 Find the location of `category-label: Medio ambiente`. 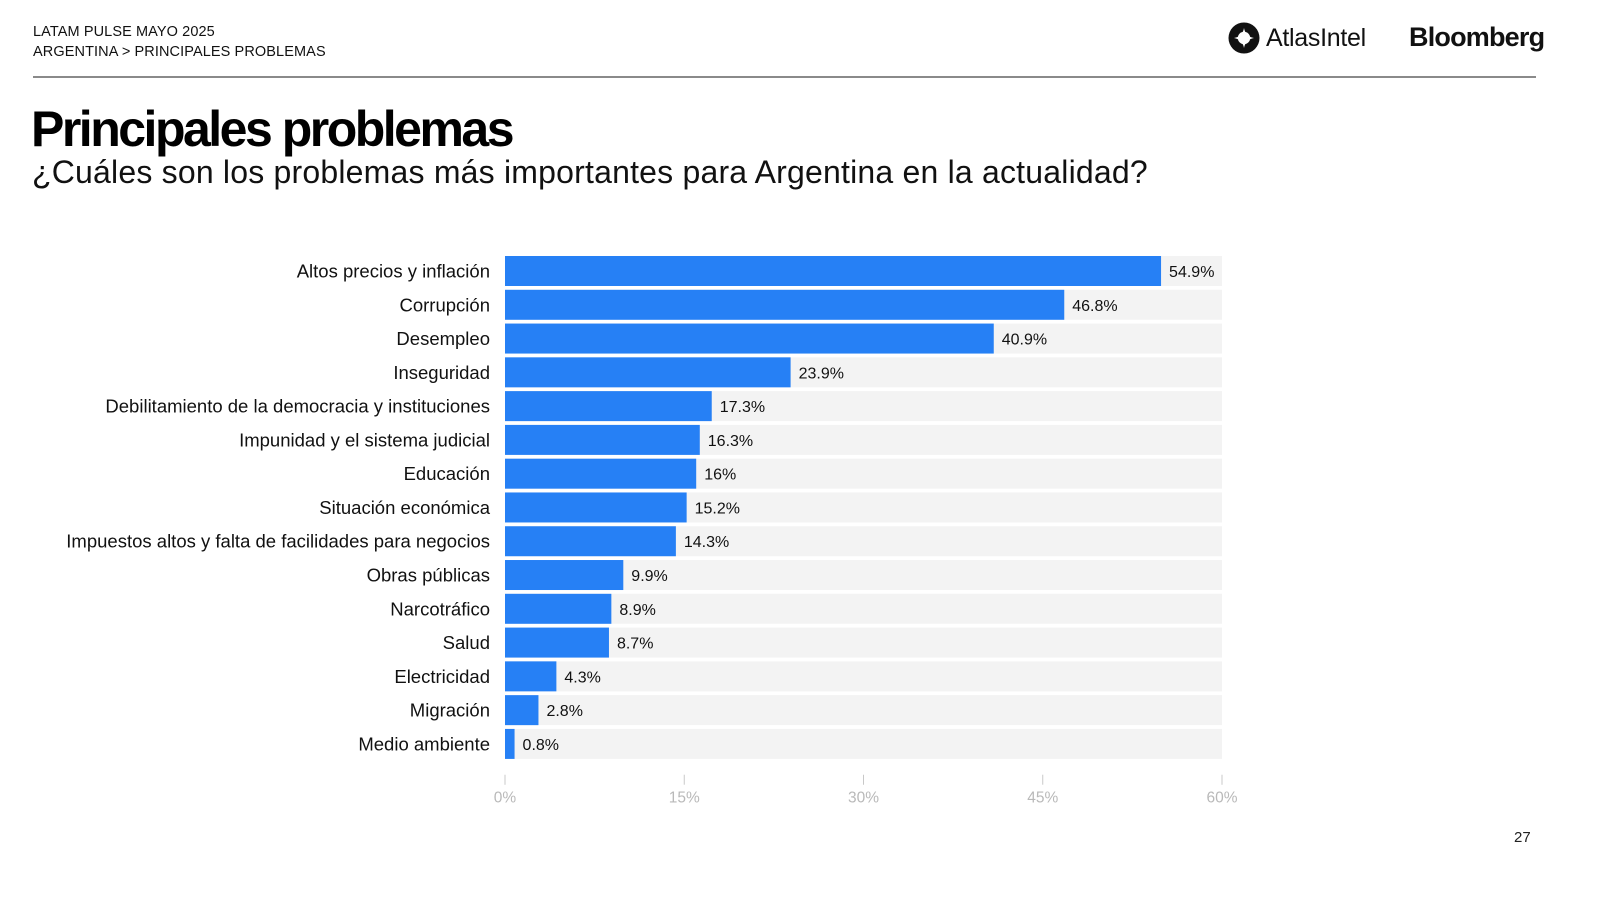

category-label: Medio ambiente is located at coordinates (424, 743).